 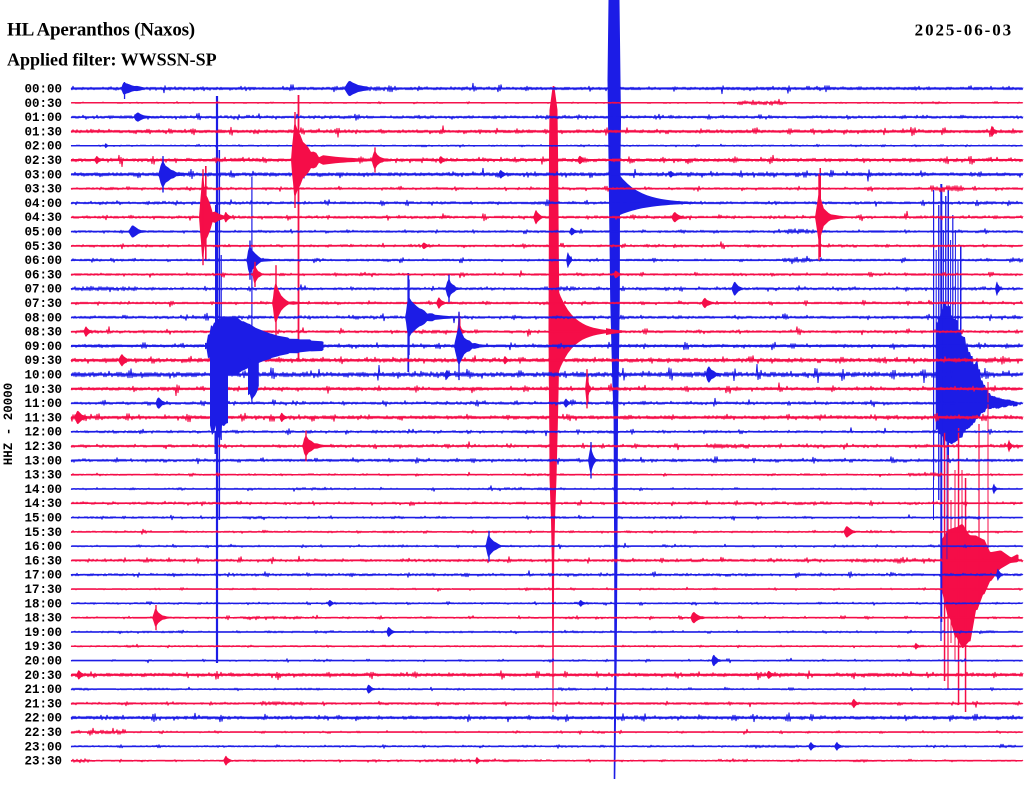 What do you see at coordinates (43, 604) in the screenshot?
I see `svg-text: 18:00` at bounding box center [43, 604].